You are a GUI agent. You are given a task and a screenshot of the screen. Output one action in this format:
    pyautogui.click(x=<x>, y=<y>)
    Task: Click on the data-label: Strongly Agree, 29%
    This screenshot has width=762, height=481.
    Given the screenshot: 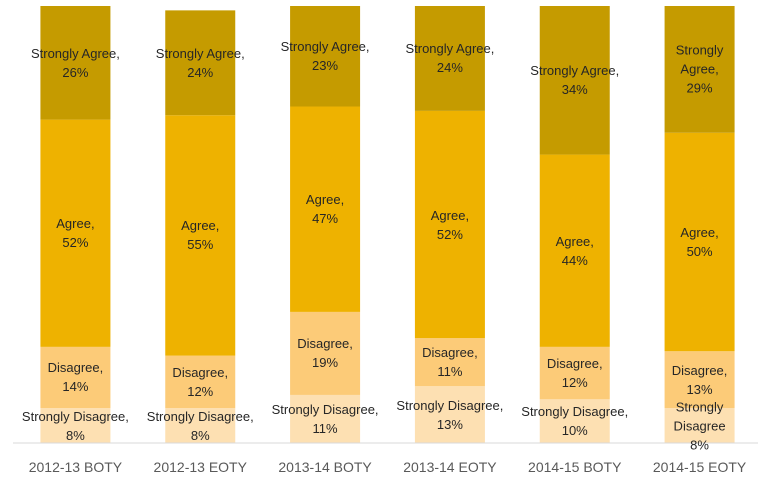 What is the action you would take?
    pyautogui.click(x=699, y=69)
    